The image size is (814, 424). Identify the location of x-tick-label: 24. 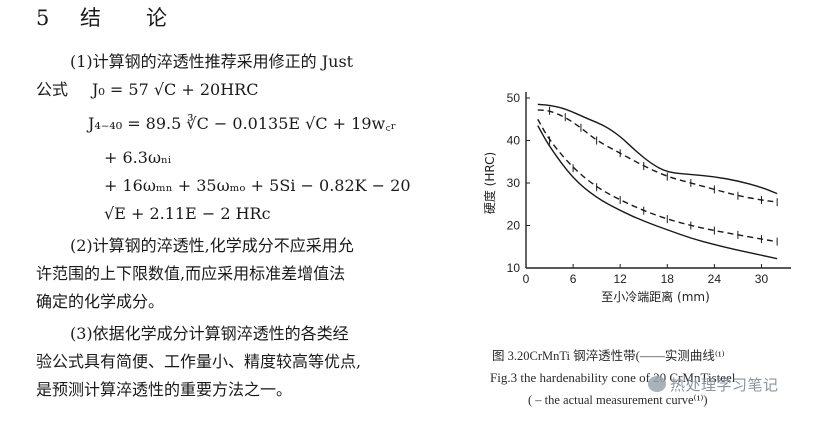
(715, 279).